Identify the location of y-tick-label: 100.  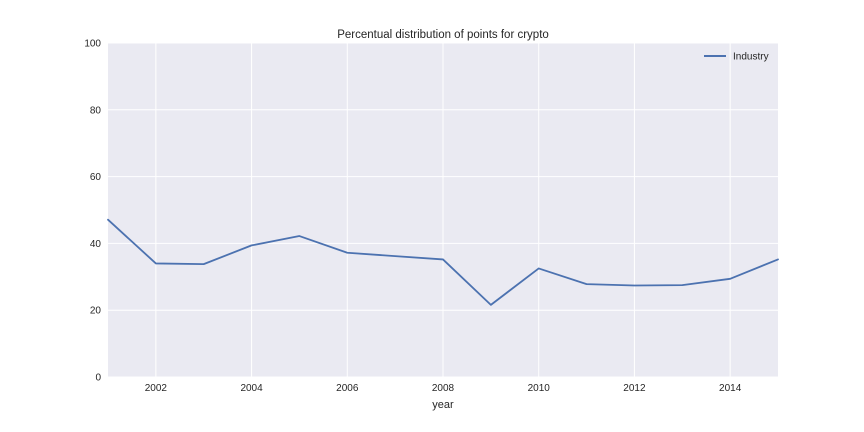
(92, 44).